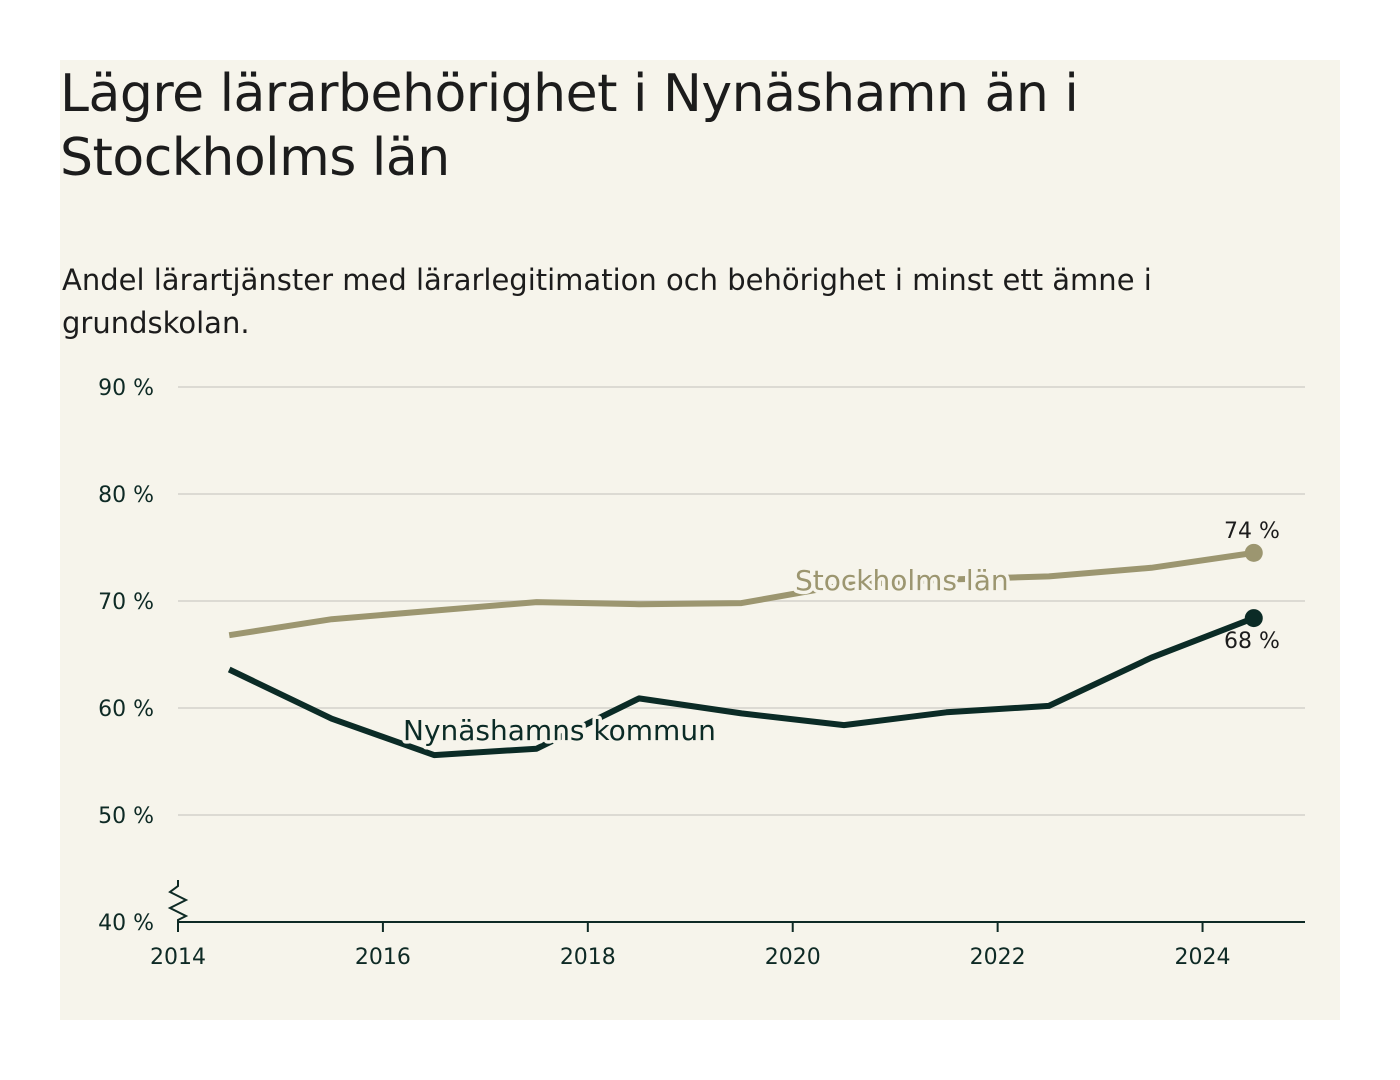 This screenshot has width=1400, height=1080. I want to click on x-tick-label: 2024, so click(1203, 957).